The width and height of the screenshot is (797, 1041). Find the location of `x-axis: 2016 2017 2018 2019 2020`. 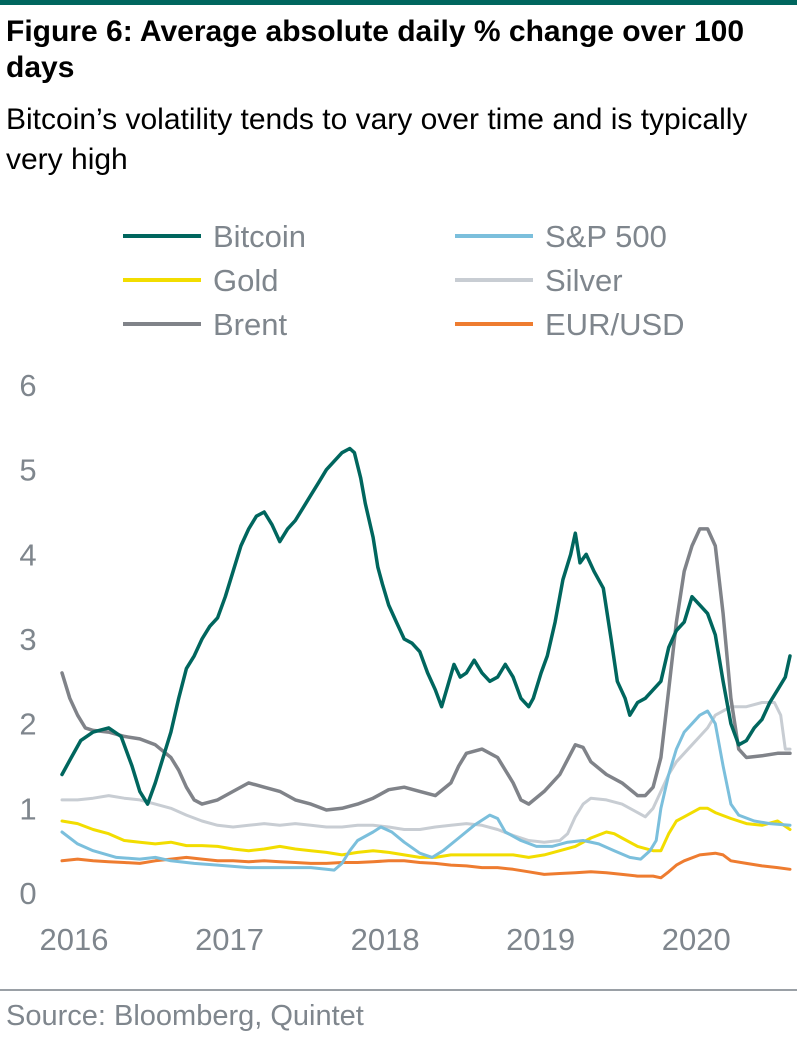

x-axis: 2016 2017 2018 2019 2020 is located at coordinates (385, 939).